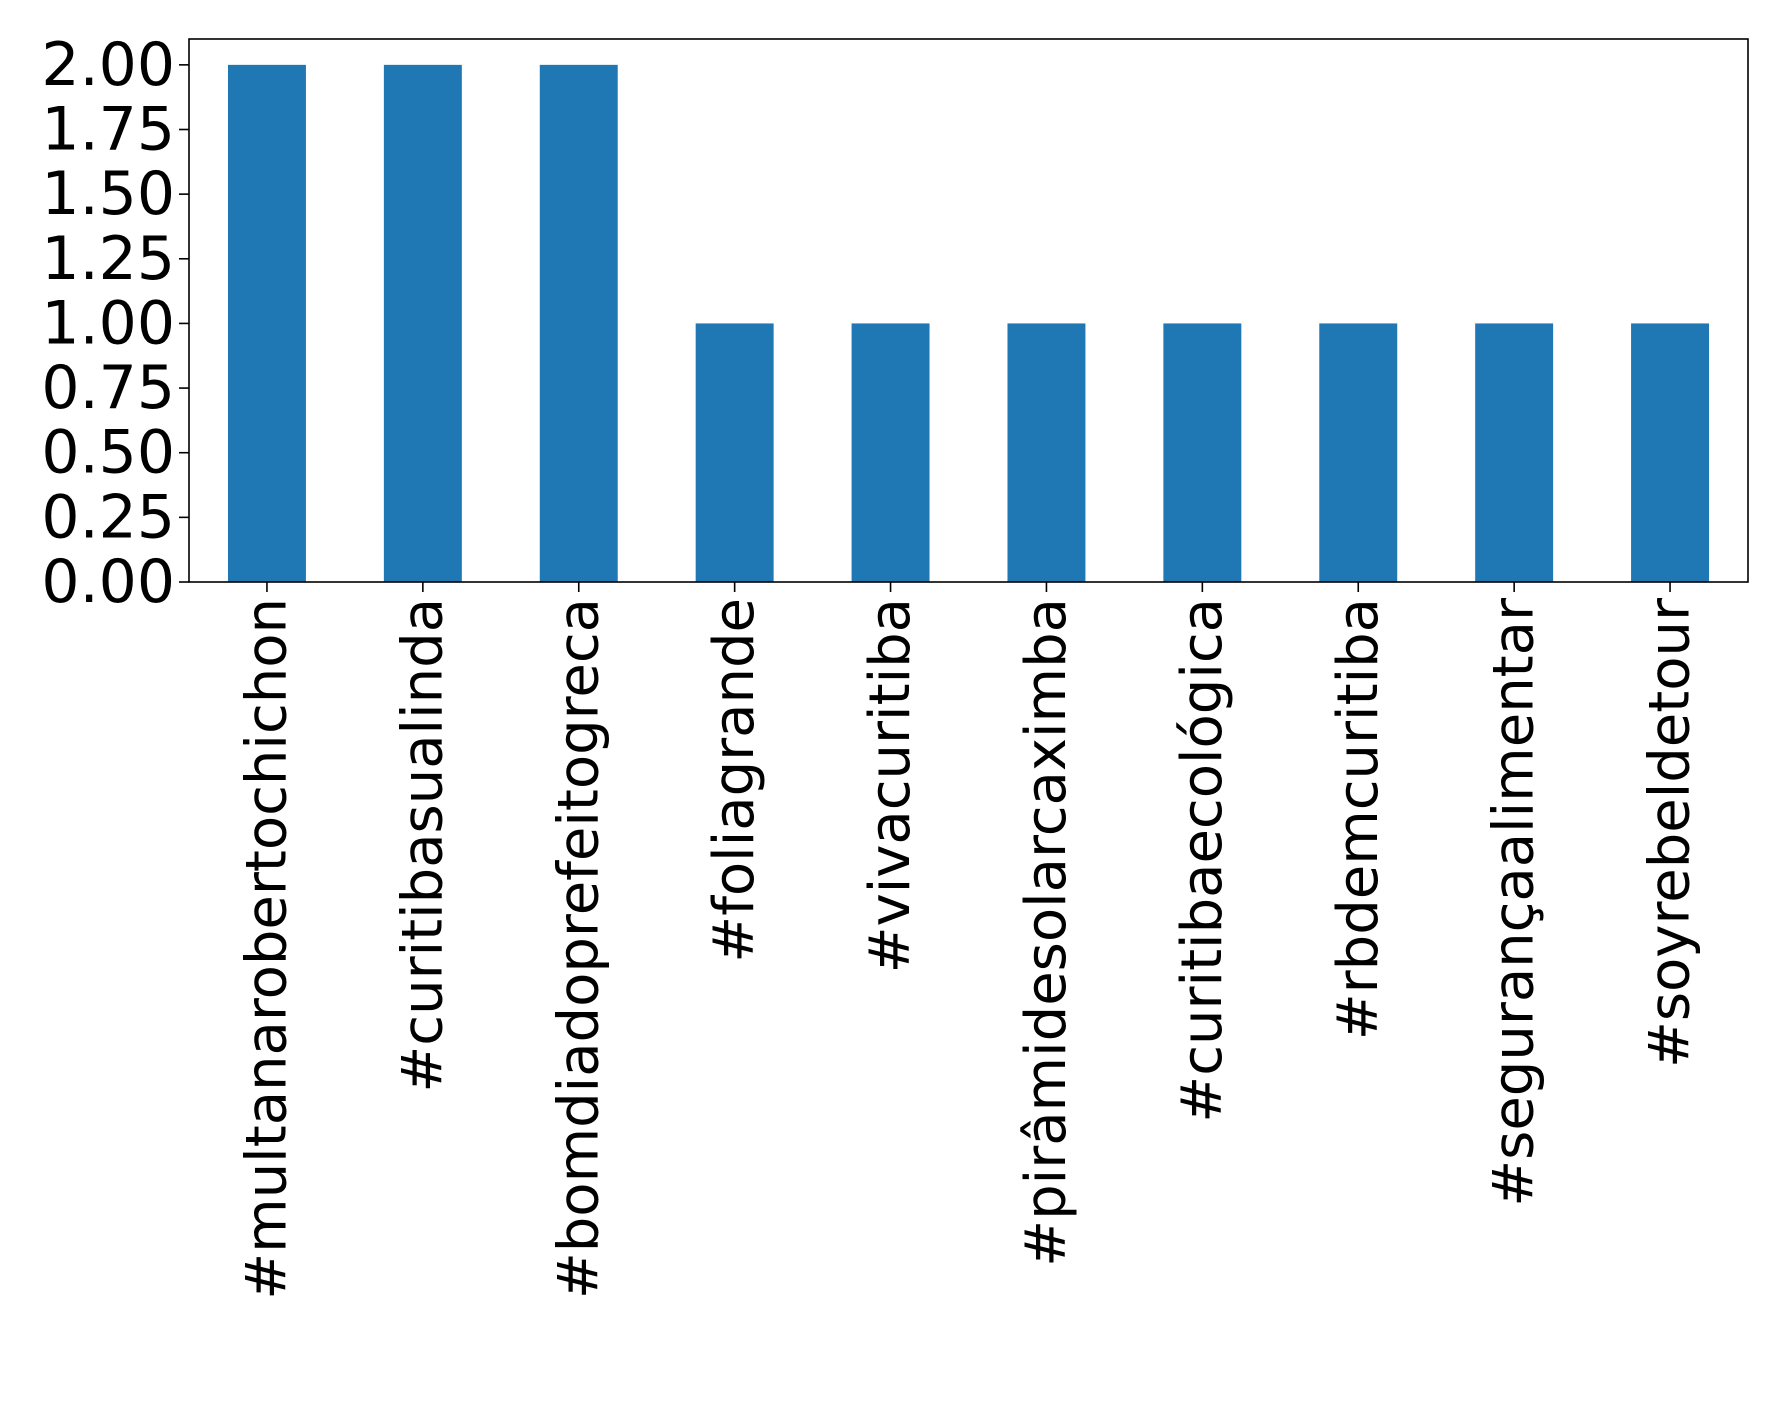 The width and height of the screenshot is (1778, 1415). I want to click on x-tick-label: #foliagrande, so click(734, 780).